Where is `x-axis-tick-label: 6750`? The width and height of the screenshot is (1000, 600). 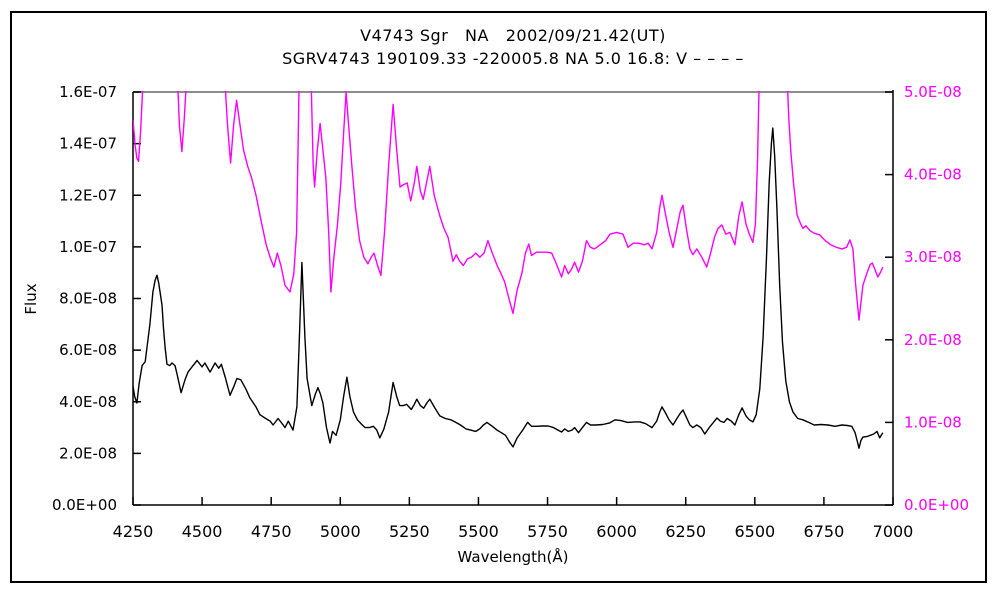 x-axis-tick-label: 6750 is located at coordinates (824, 531).